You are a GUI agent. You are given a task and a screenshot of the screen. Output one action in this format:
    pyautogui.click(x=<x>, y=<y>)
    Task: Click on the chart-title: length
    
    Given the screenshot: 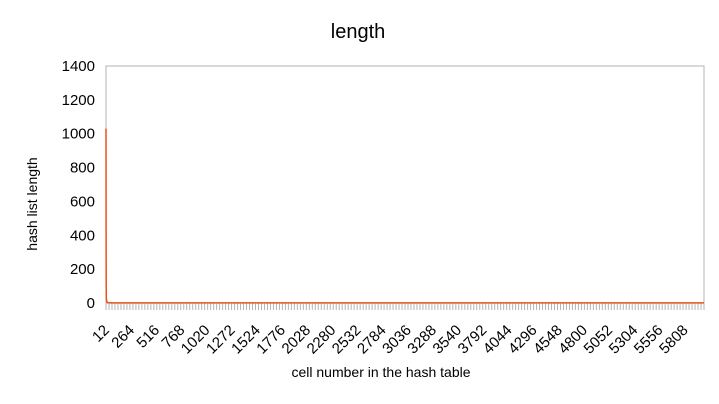 What is the action you would take?
    pyautogui.click(x=358, y=32)
    